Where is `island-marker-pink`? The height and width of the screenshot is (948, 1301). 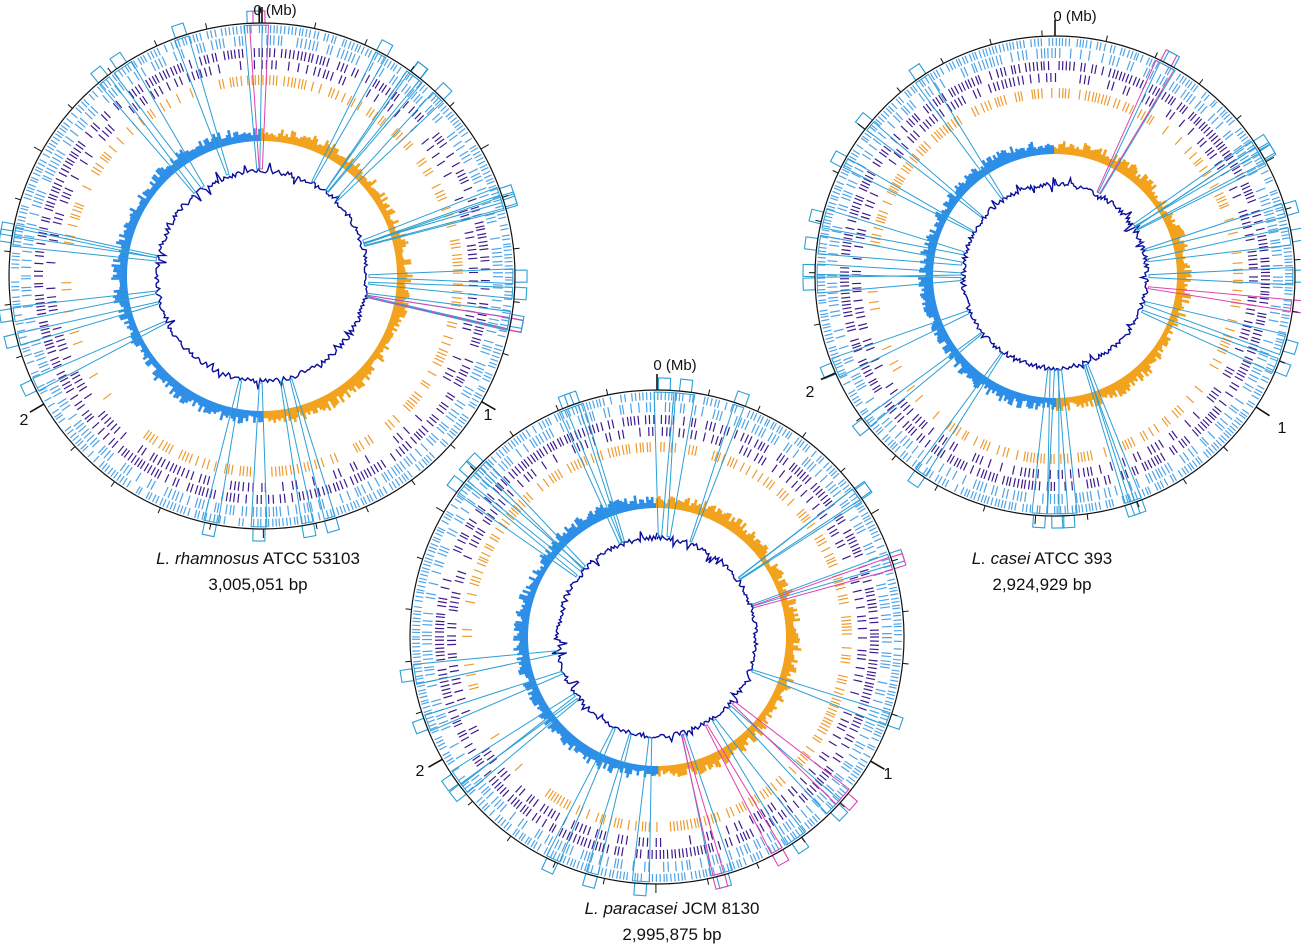 island-marker-pink is located at coordinates (259, 97).